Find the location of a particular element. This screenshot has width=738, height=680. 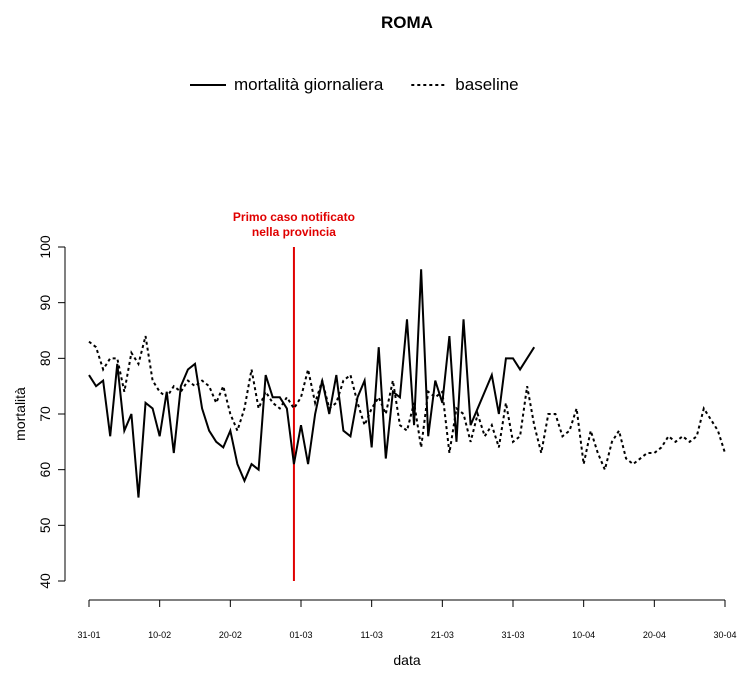

x-tick-label: 10-02 is located at coordinates (159, 635).